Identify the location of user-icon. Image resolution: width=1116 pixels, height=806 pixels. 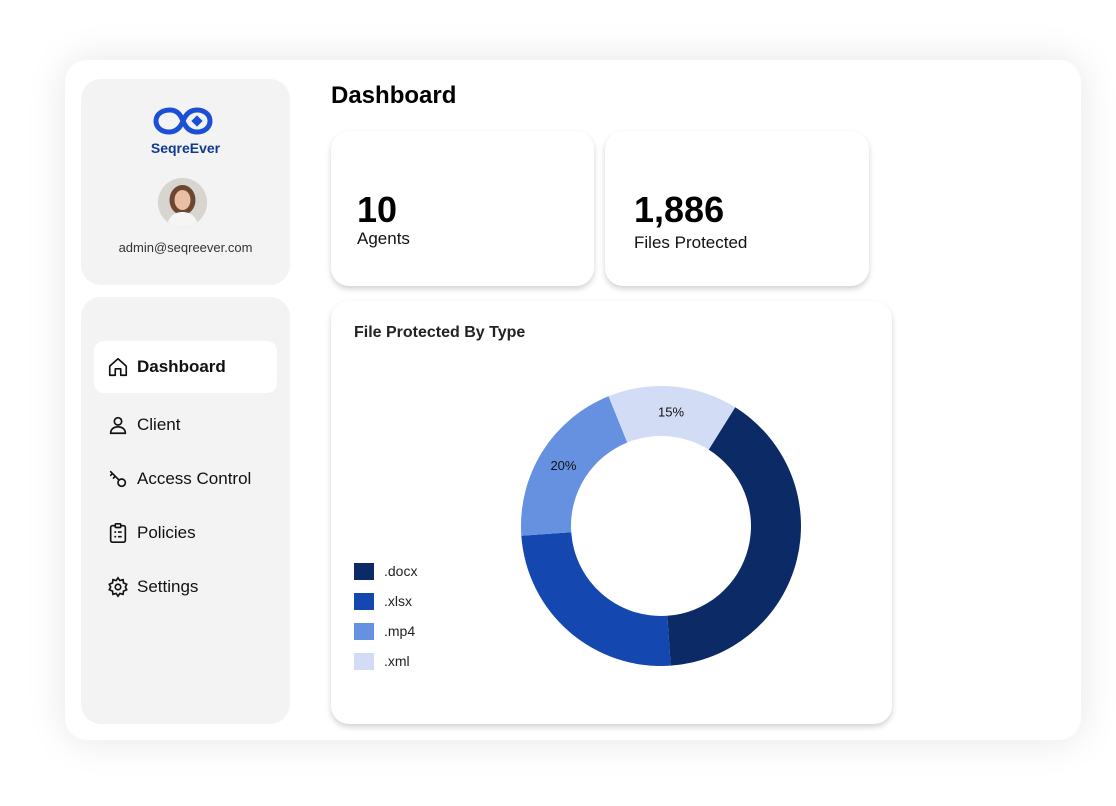
(118, 425).